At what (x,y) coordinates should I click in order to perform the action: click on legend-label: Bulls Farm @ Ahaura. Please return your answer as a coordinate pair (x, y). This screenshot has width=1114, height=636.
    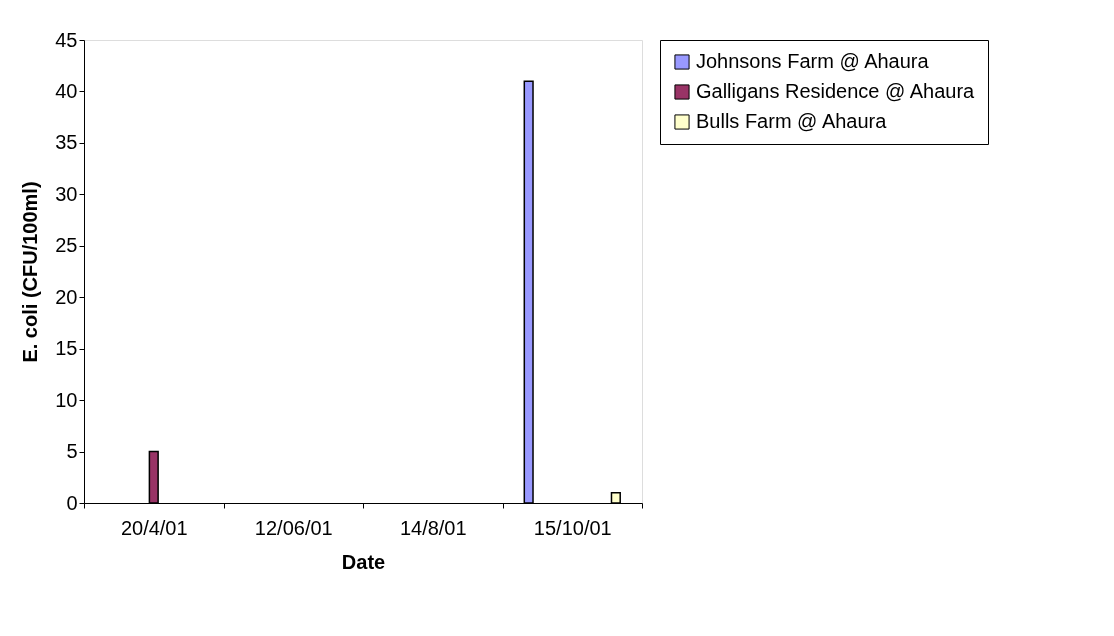
    Looking at the image, I should click on (792, 121).